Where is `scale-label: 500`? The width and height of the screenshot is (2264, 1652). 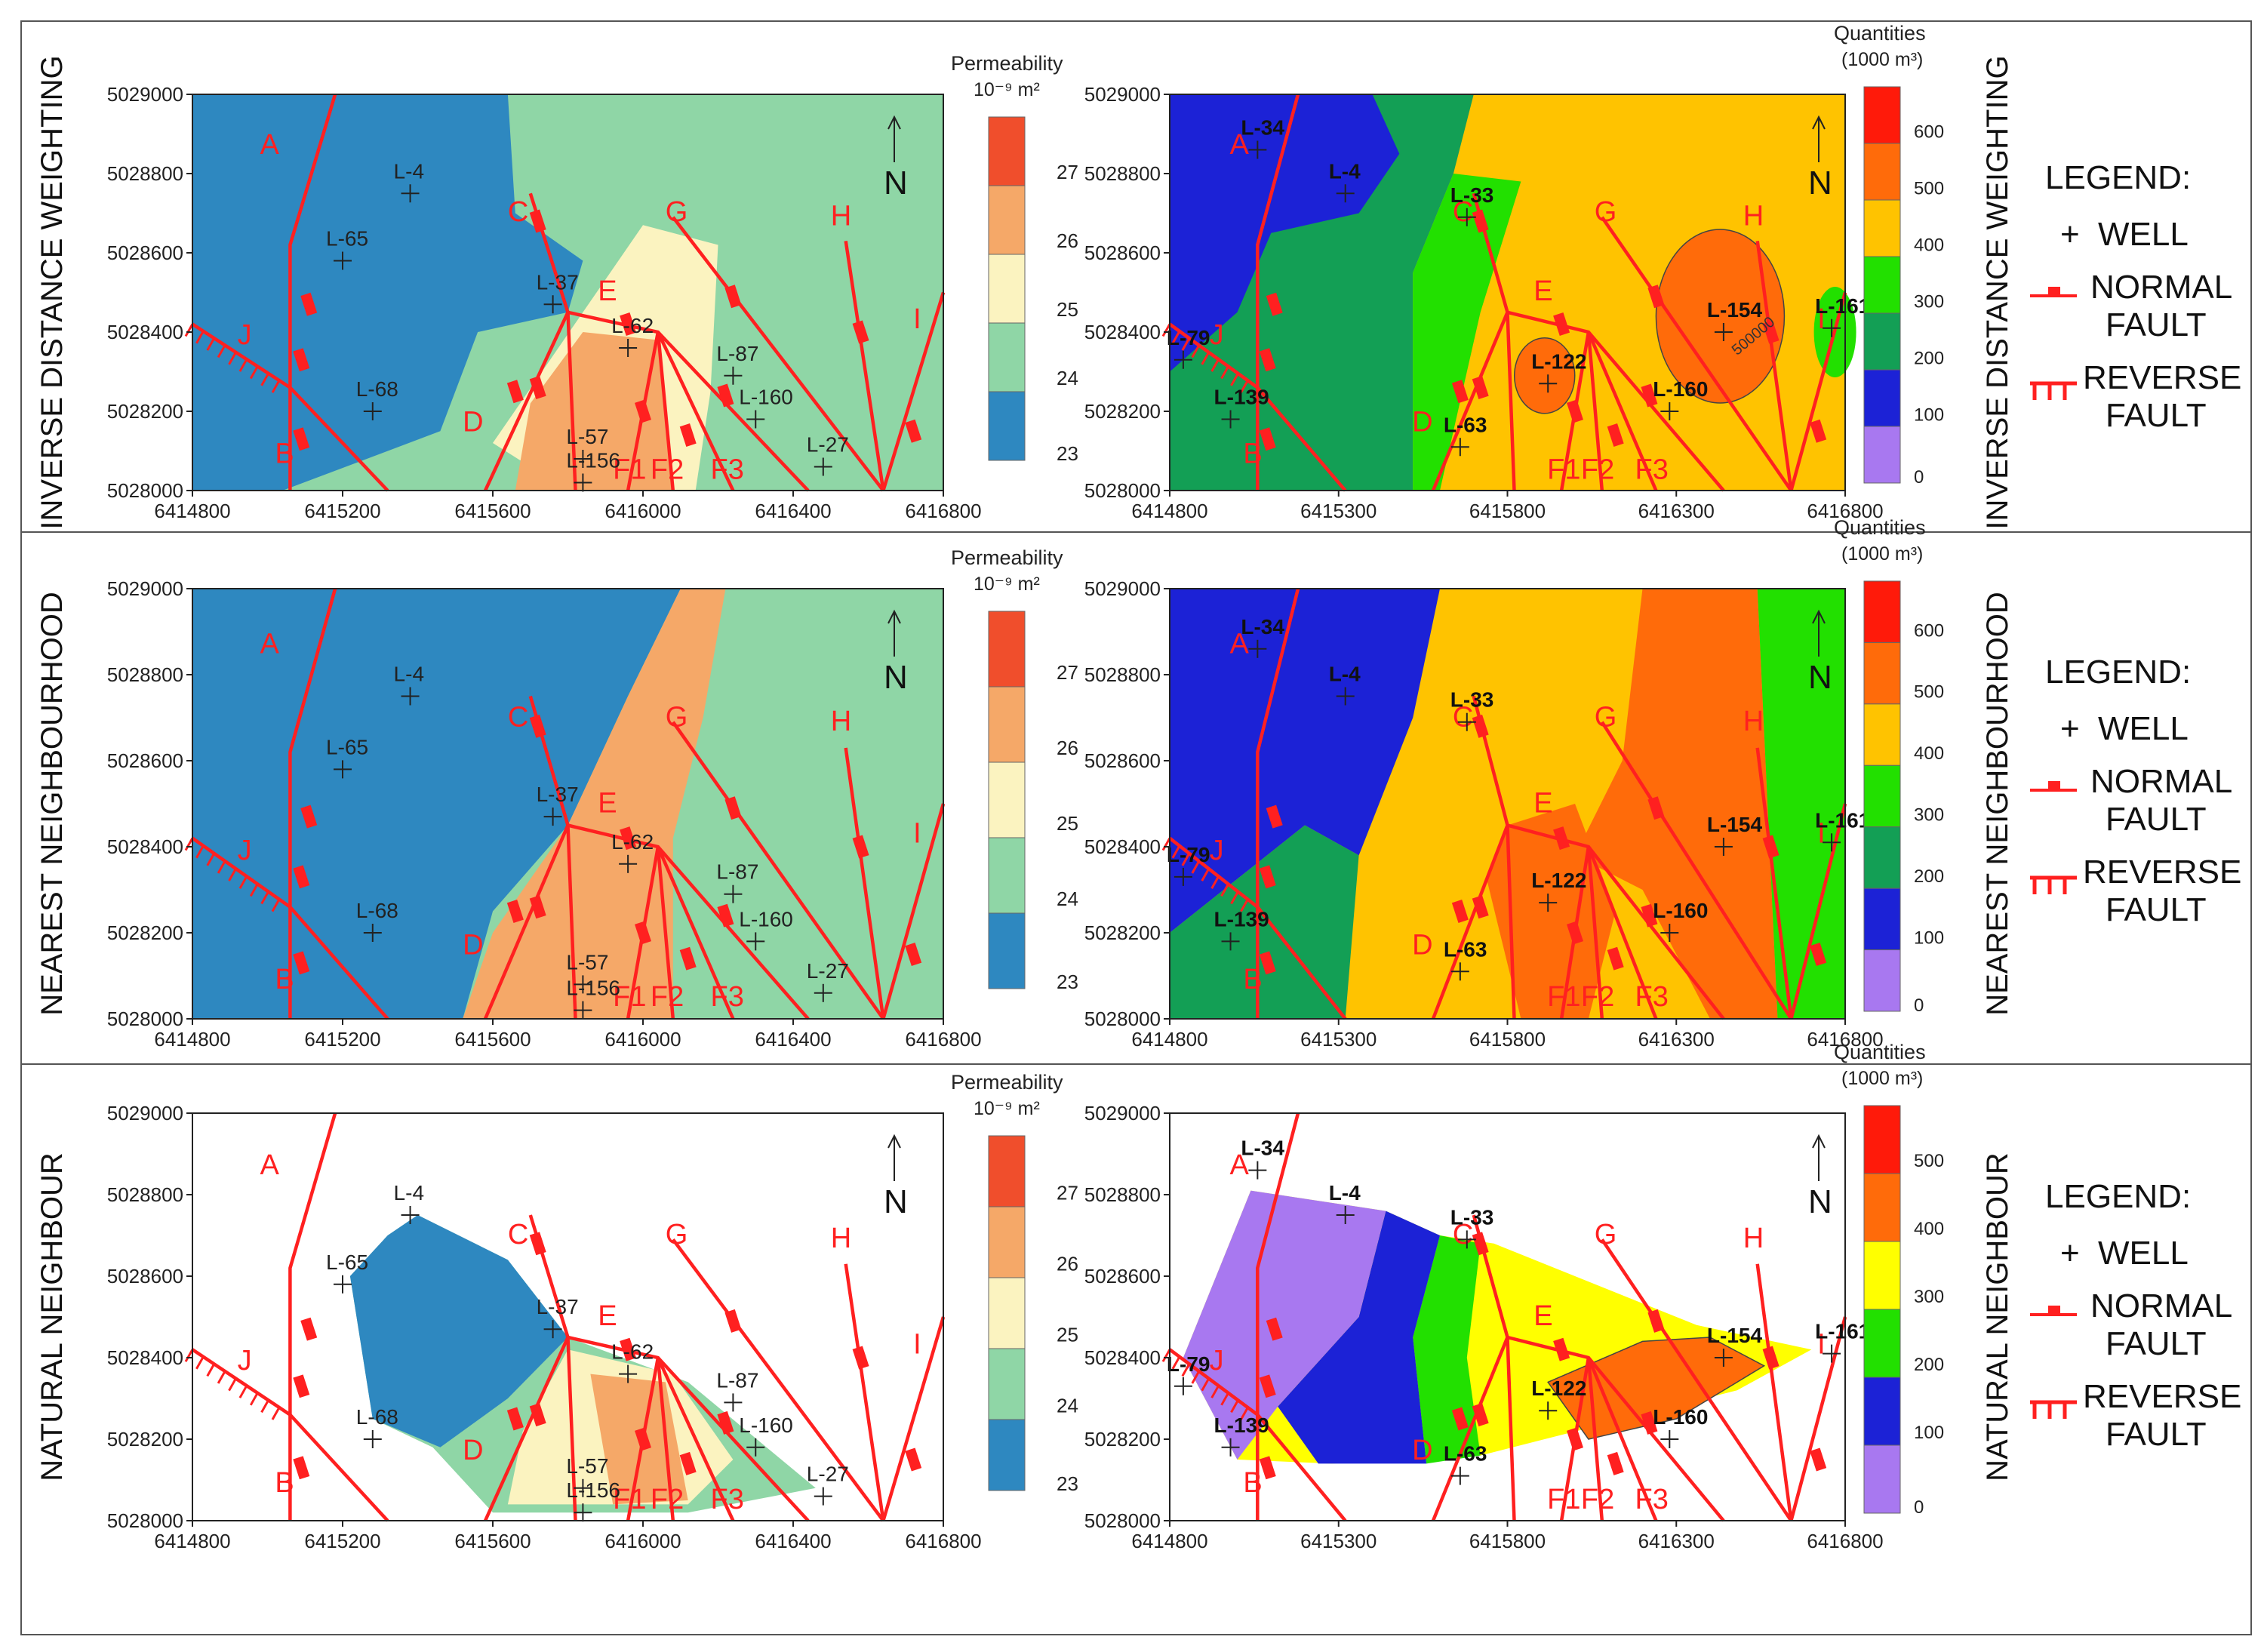 scale-label: 500 is located at coordinates (1929, 1161).